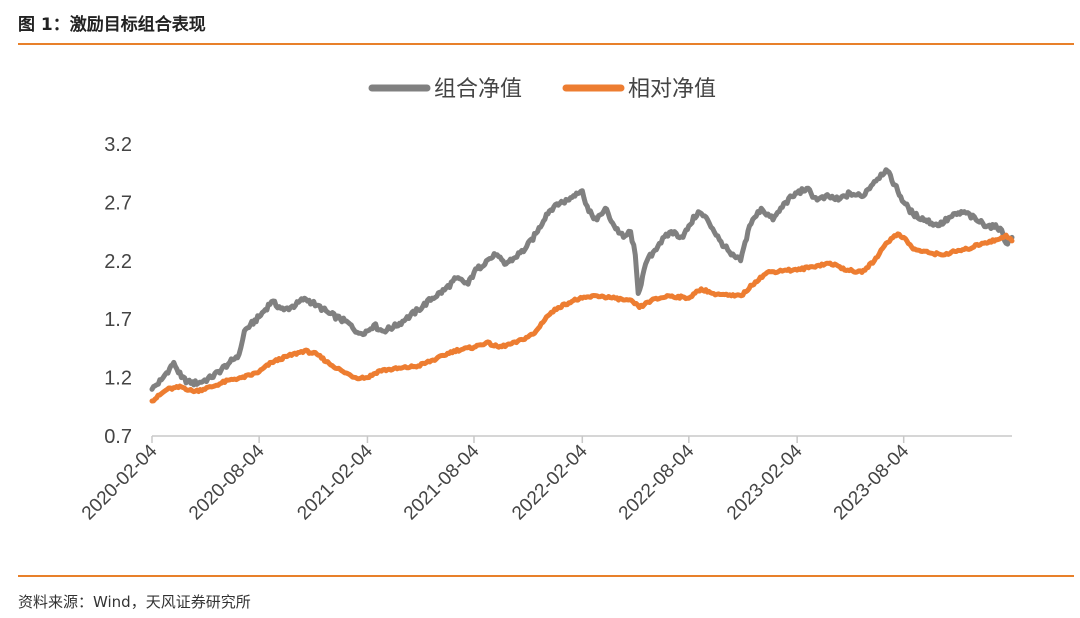 This screenshot has height=618, width=1080. I want to click on figure-title: 图 1：激励目标组合表现, so click(112, 25).